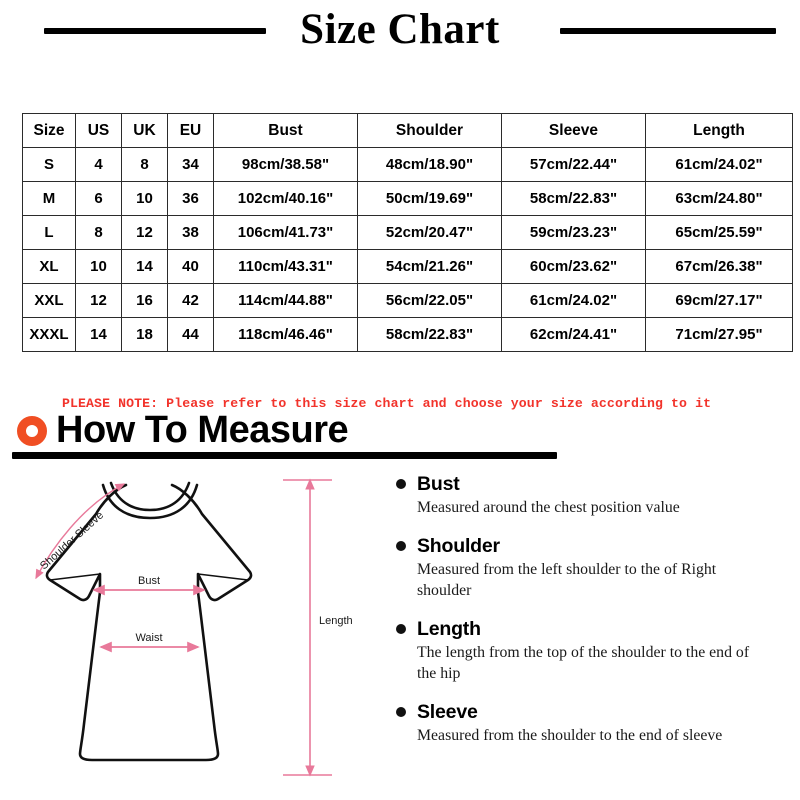  I want to click on cell-length: 63cm/24.80", so click(719, 198).